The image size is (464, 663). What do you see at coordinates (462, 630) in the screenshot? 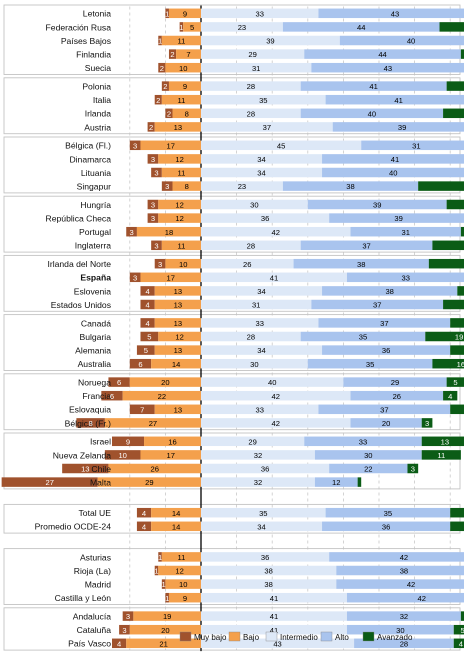
I see `data-label: 5` at bounding box center [462, 630].